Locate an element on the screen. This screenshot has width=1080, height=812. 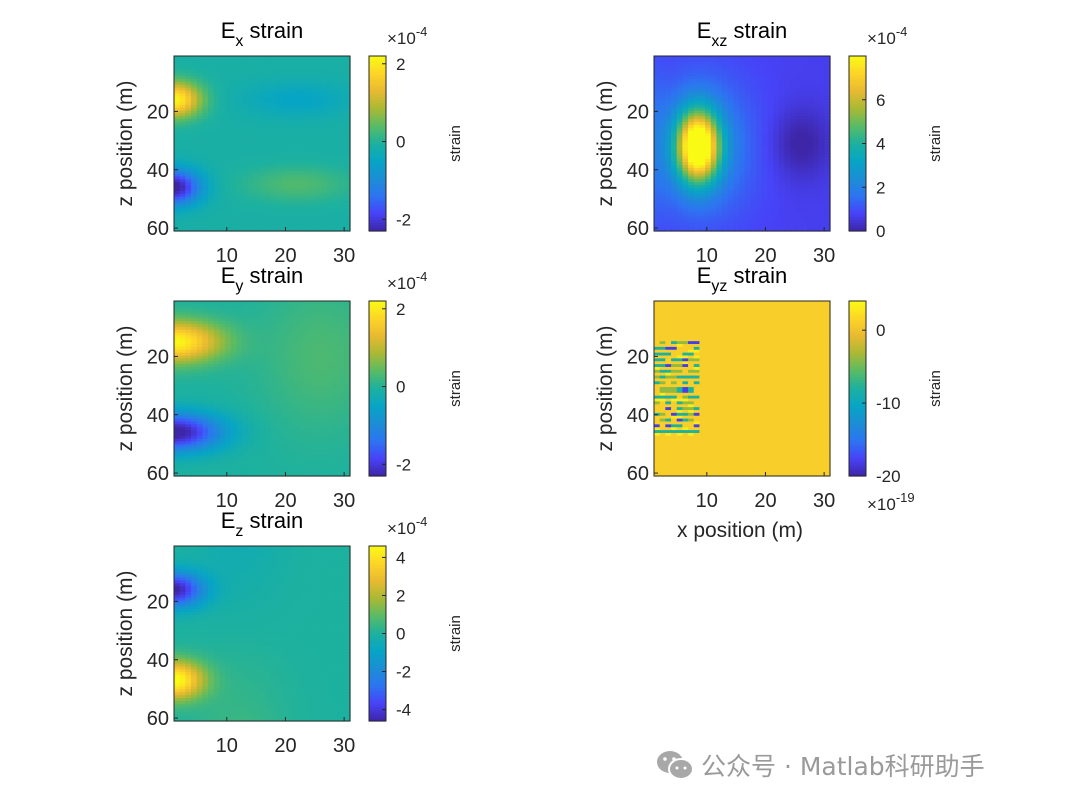
colorbar: 0 2 4 6 strain ×10⁻⁴ is located at coordinates (896, 132).